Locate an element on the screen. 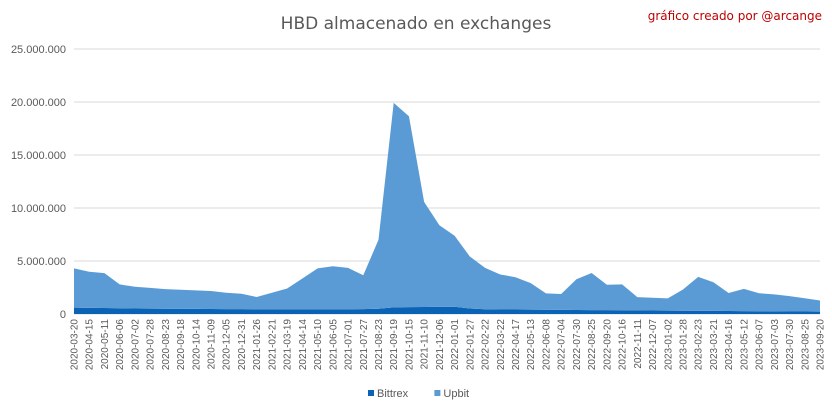 Image resolution: width=832 pixels, height=417 pixels. x-tick-label: 2023-08-25 is located at coordinates (805, 345).